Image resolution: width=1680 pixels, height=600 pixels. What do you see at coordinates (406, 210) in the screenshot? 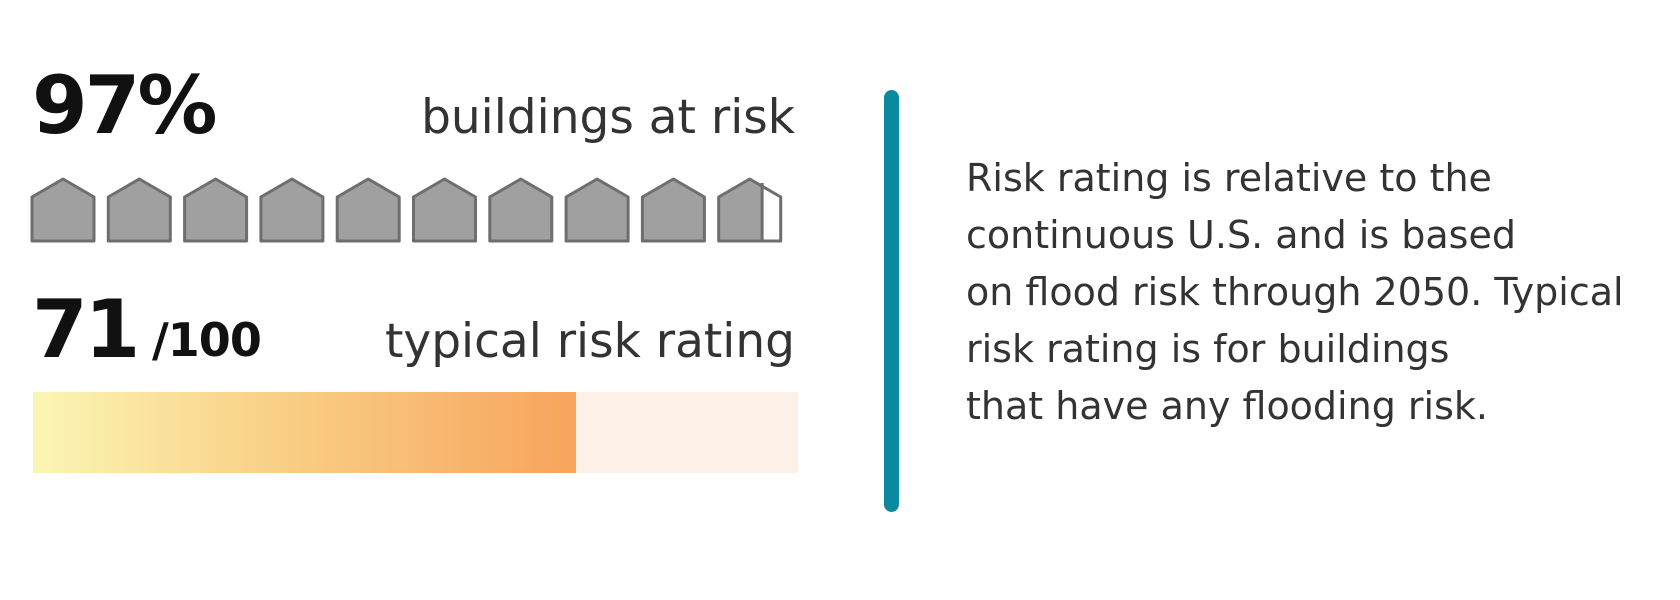
I see `house-icons-svg` at bounding box center [406, 210].